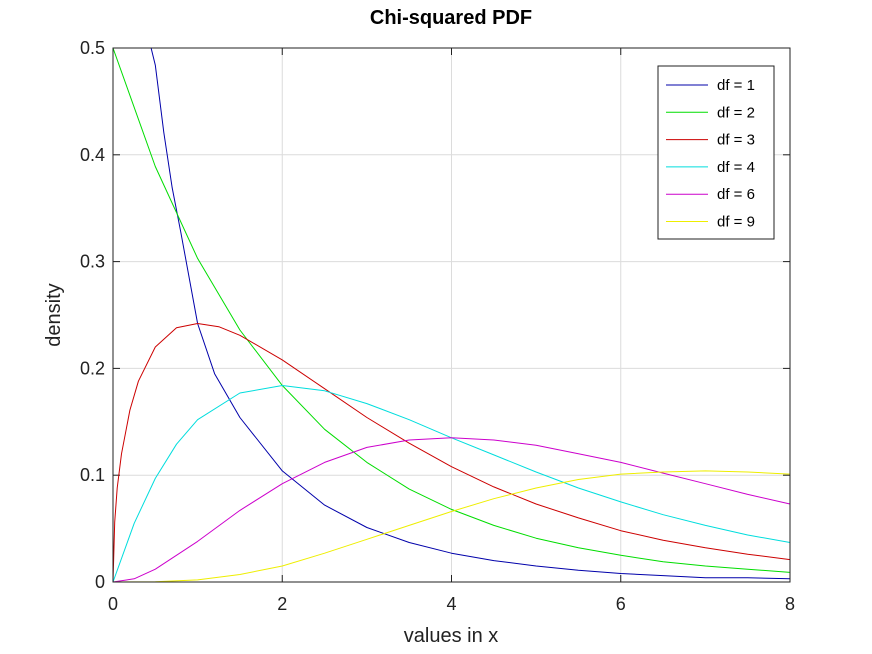 This screenshot has width=872, height=654. I want to click on x-tick-label: 2, so click(282, 604).